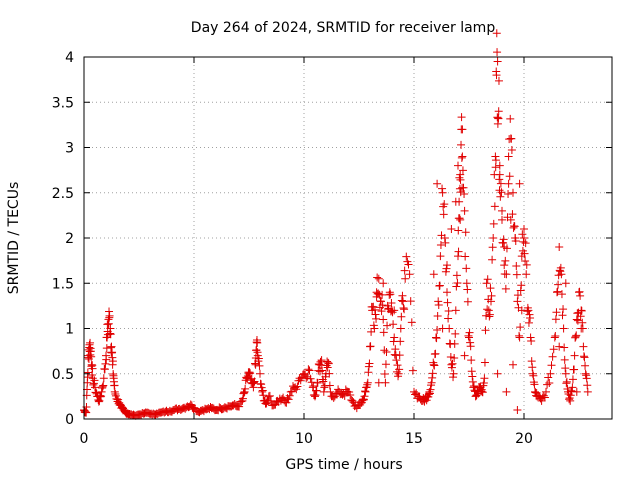  I want to click on x-tick-label: 15, so click(414, 439).